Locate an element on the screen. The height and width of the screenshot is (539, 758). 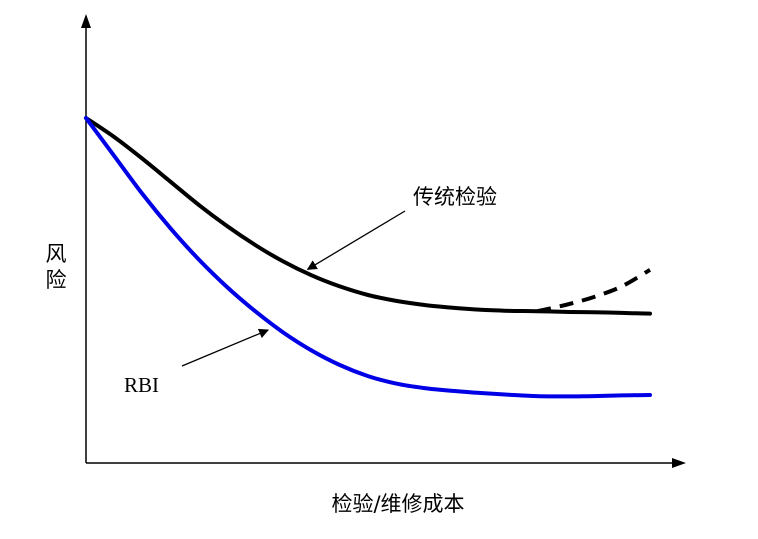
x-axis-arrow-icon is located at coordinates (679, 463).